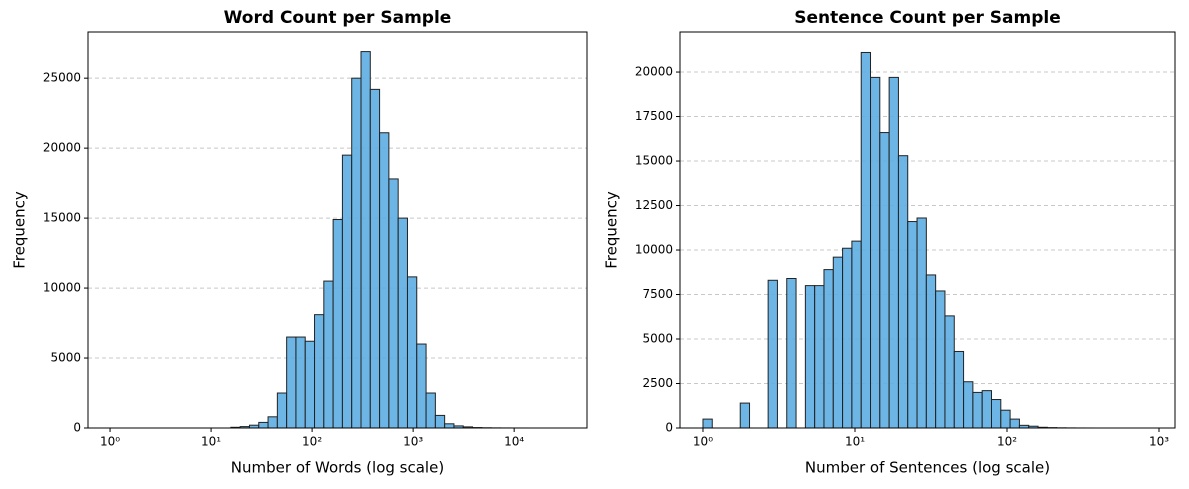 Image resolution: width=1189 pixels, height=489 pixels. Describe the element at coordinates (514, 442) in the screenshot. I see `x-tick-label: 10⁴` at that location.